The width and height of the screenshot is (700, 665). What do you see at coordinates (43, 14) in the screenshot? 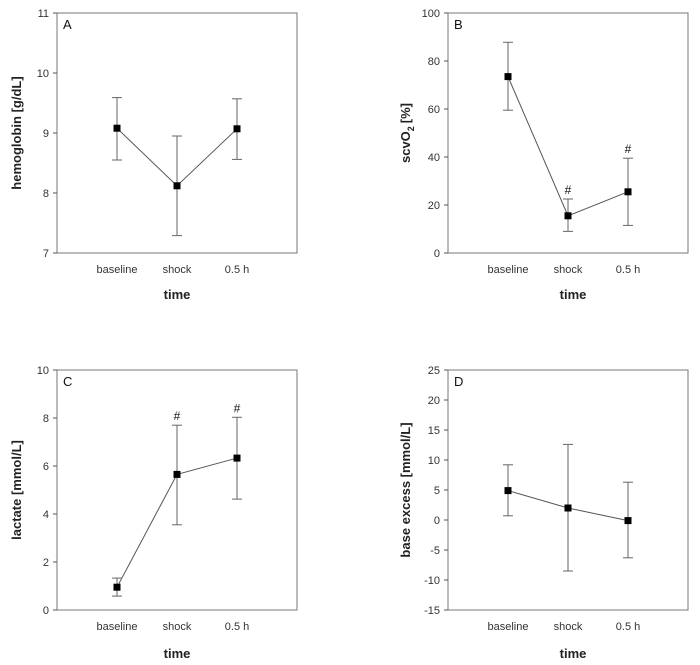
I see `panel-a-y-tick-label-4: 11` at bounding box center [43, 14].